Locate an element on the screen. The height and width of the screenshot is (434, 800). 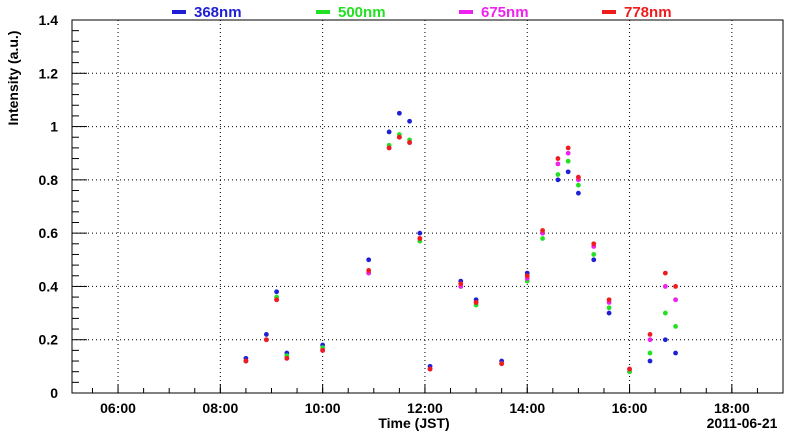
y-tick-label: 1.4 is located at coordinates (49, 20).